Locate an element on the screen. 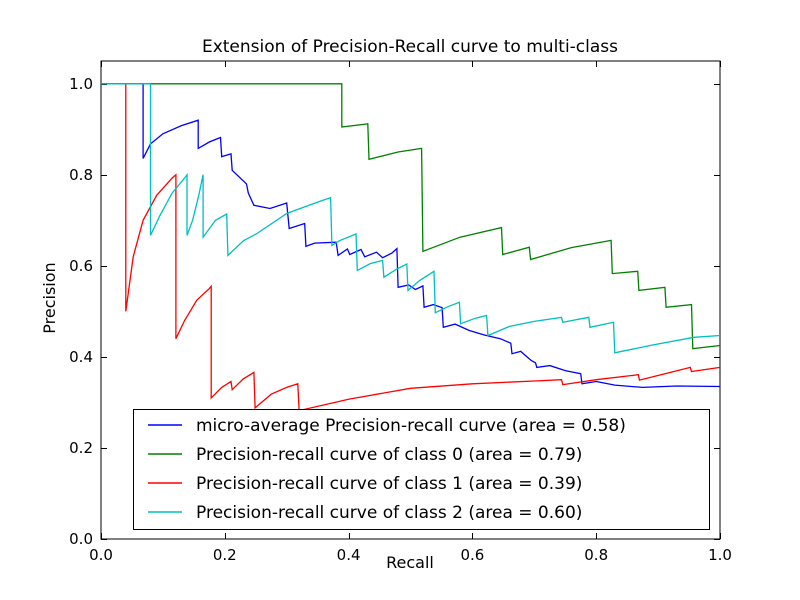 This screenshot has width=800, height=600. x-tick-label: 0.0 is located at coordinates (101, 555).